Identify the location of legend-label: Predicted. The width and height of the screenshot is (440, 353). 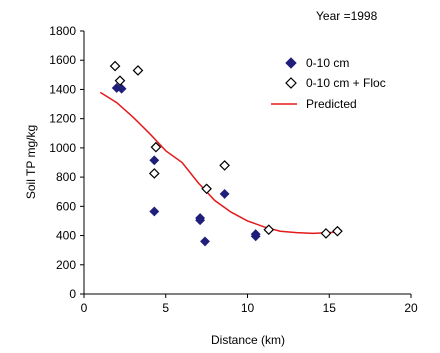
(331, 104).